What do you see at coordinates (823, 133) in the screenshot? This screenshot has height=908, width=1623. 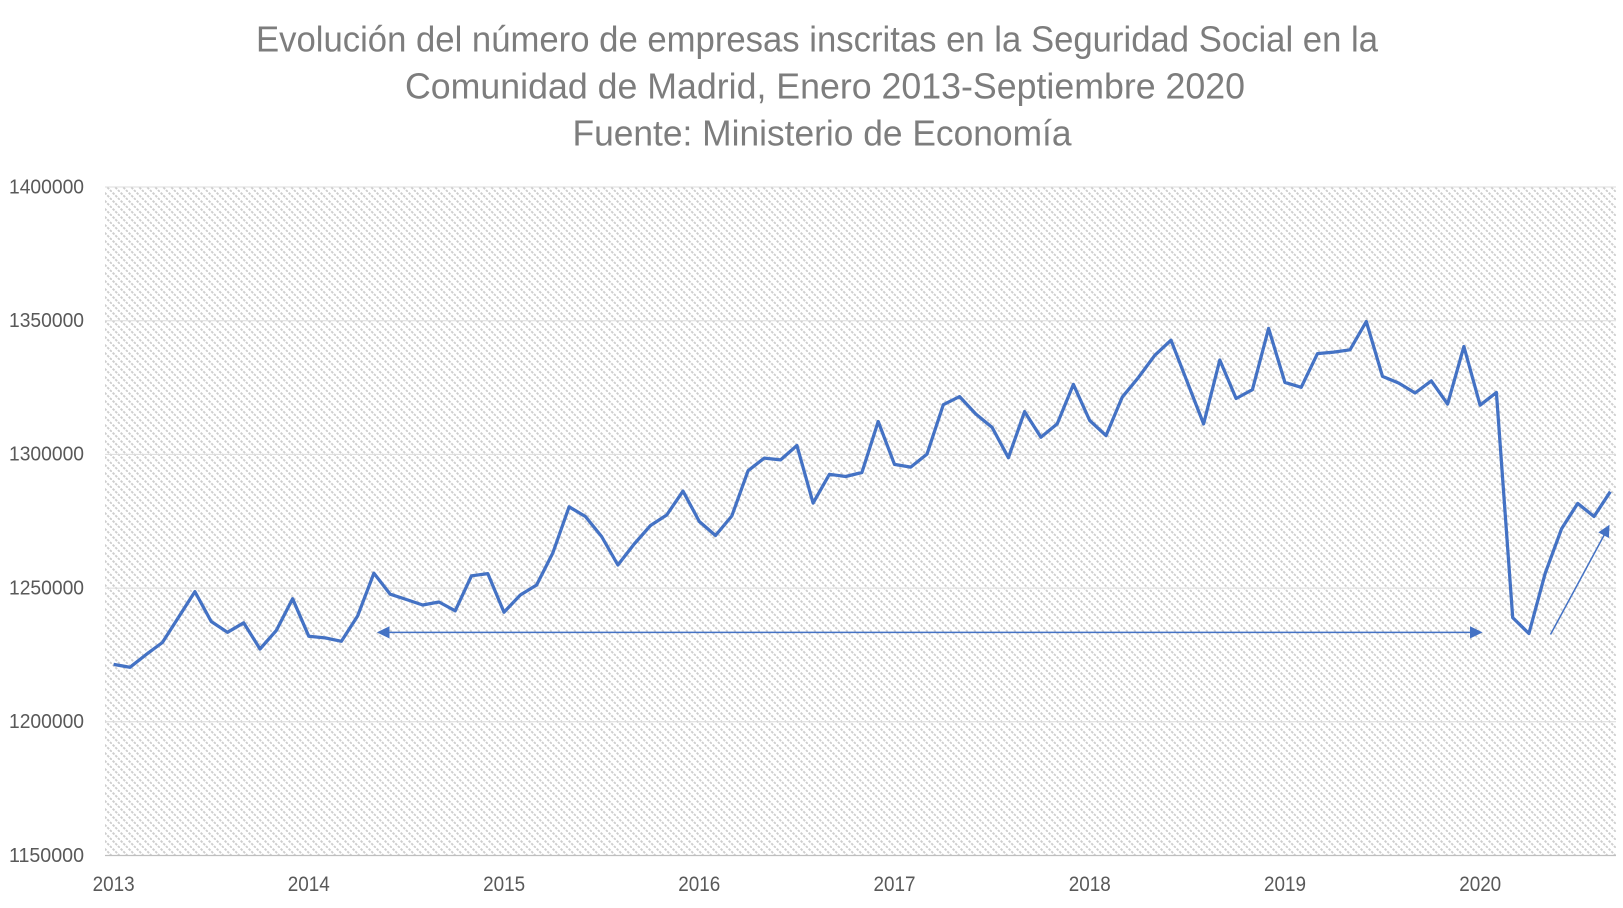 I see `svg-text: Fuente: Ministerio de Economía` at bounding box center [823, 133].